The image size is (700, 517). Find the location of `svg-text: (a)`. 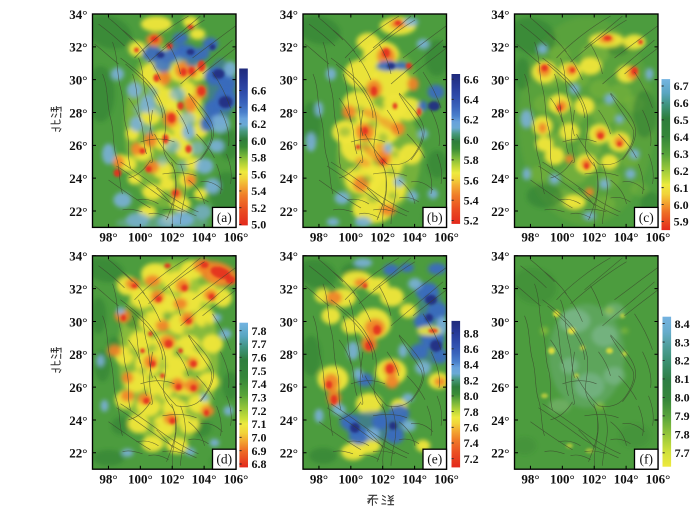

svg-text: (a) is located at coordinates (224, 217).